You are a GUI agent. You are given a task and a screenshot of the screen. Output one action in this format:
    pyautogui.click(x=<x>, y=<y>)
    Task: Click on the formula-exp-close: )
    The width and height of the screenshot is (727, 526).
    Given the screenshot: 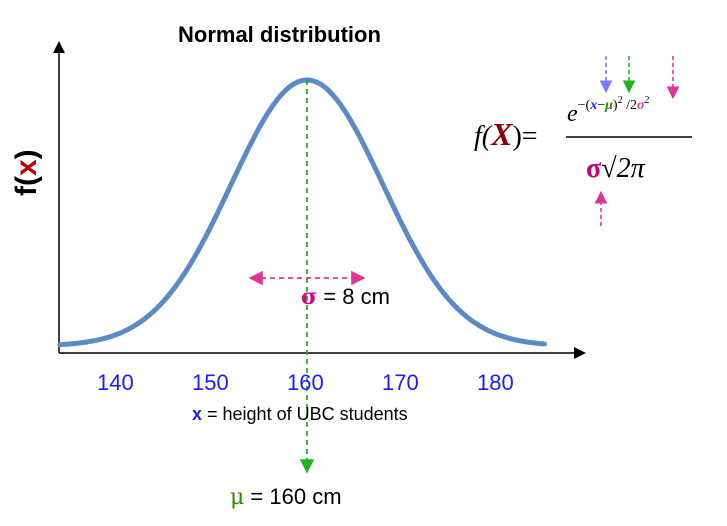 What is the action you would take?
    pyautogui.click(x=615, y=105)
    